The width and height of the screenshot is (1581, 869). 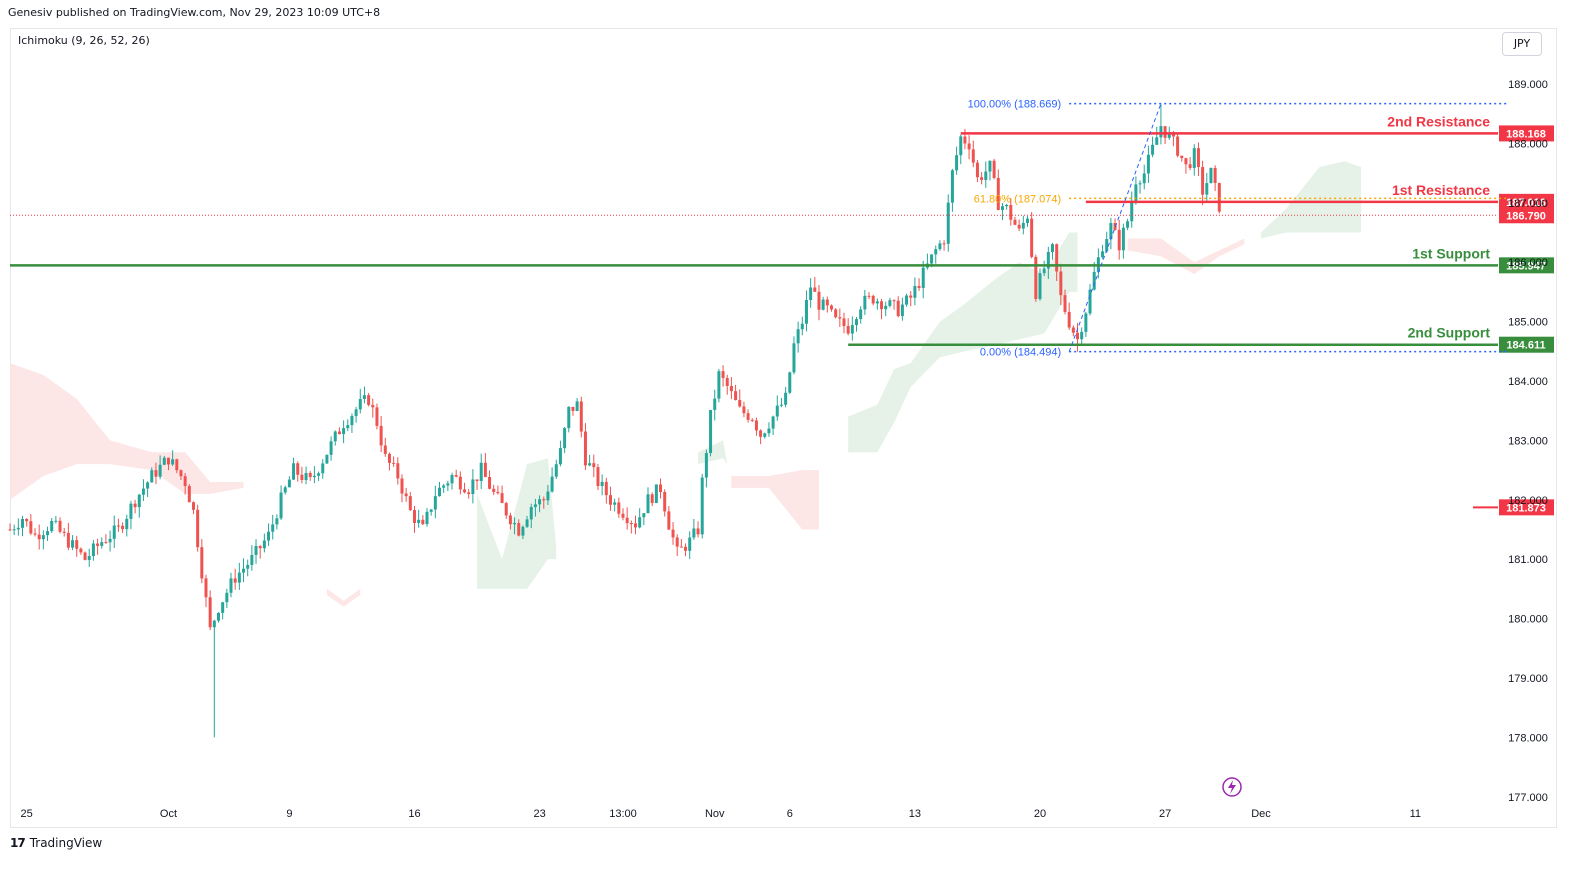 I want to click on lightning-icon, so click(x=1232, y=787).